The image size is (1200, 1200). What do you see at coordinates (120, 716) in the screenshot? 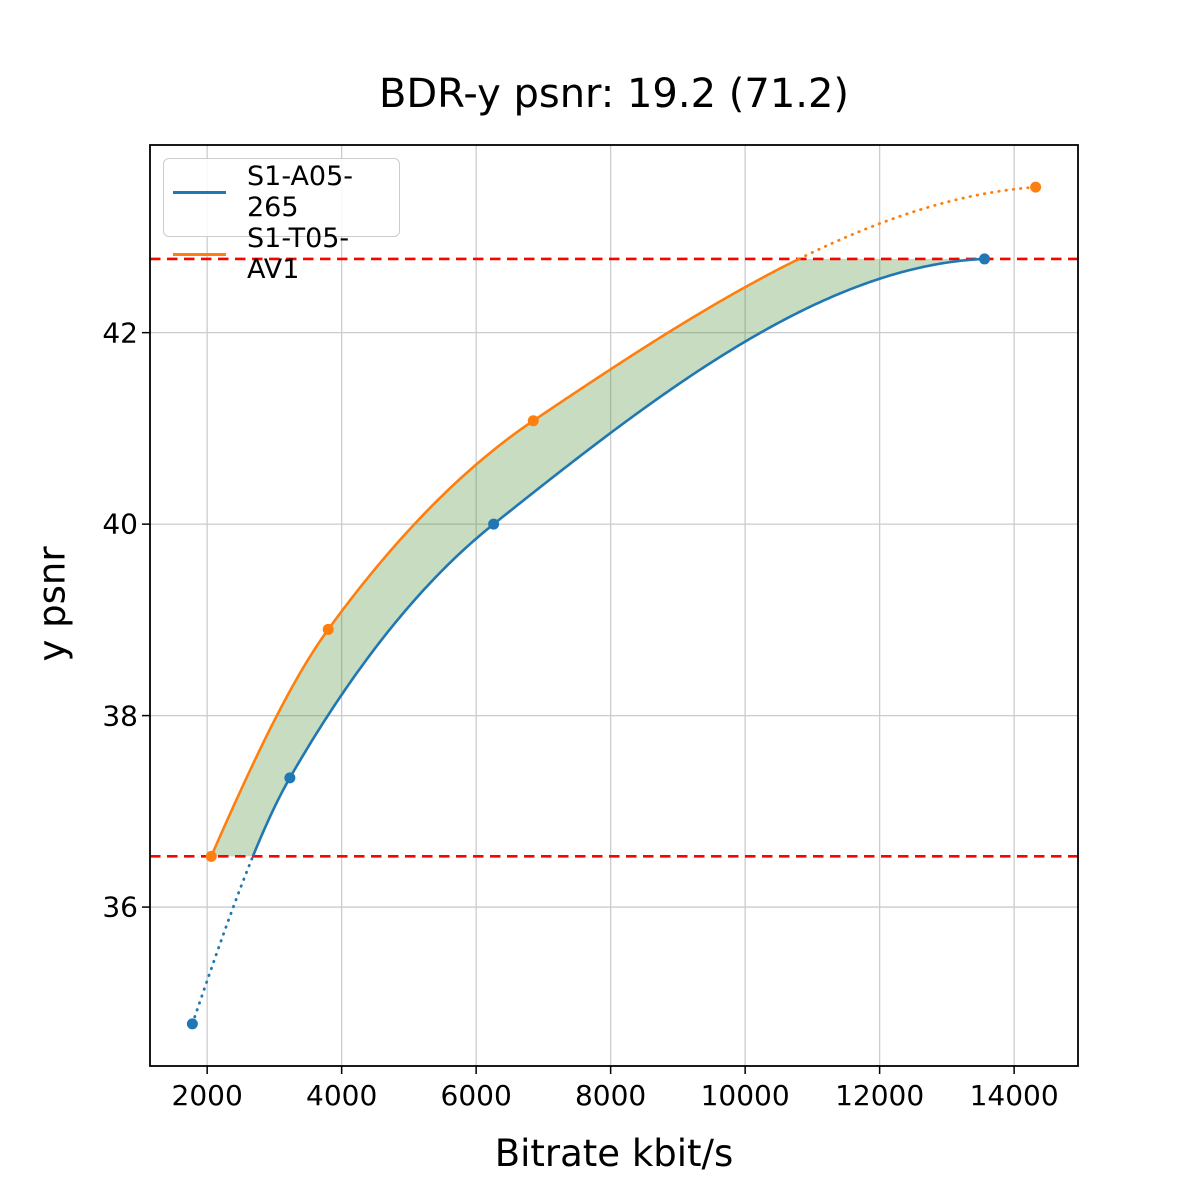
I see `y-tick-label: 38` at bounding box center [120, 716].